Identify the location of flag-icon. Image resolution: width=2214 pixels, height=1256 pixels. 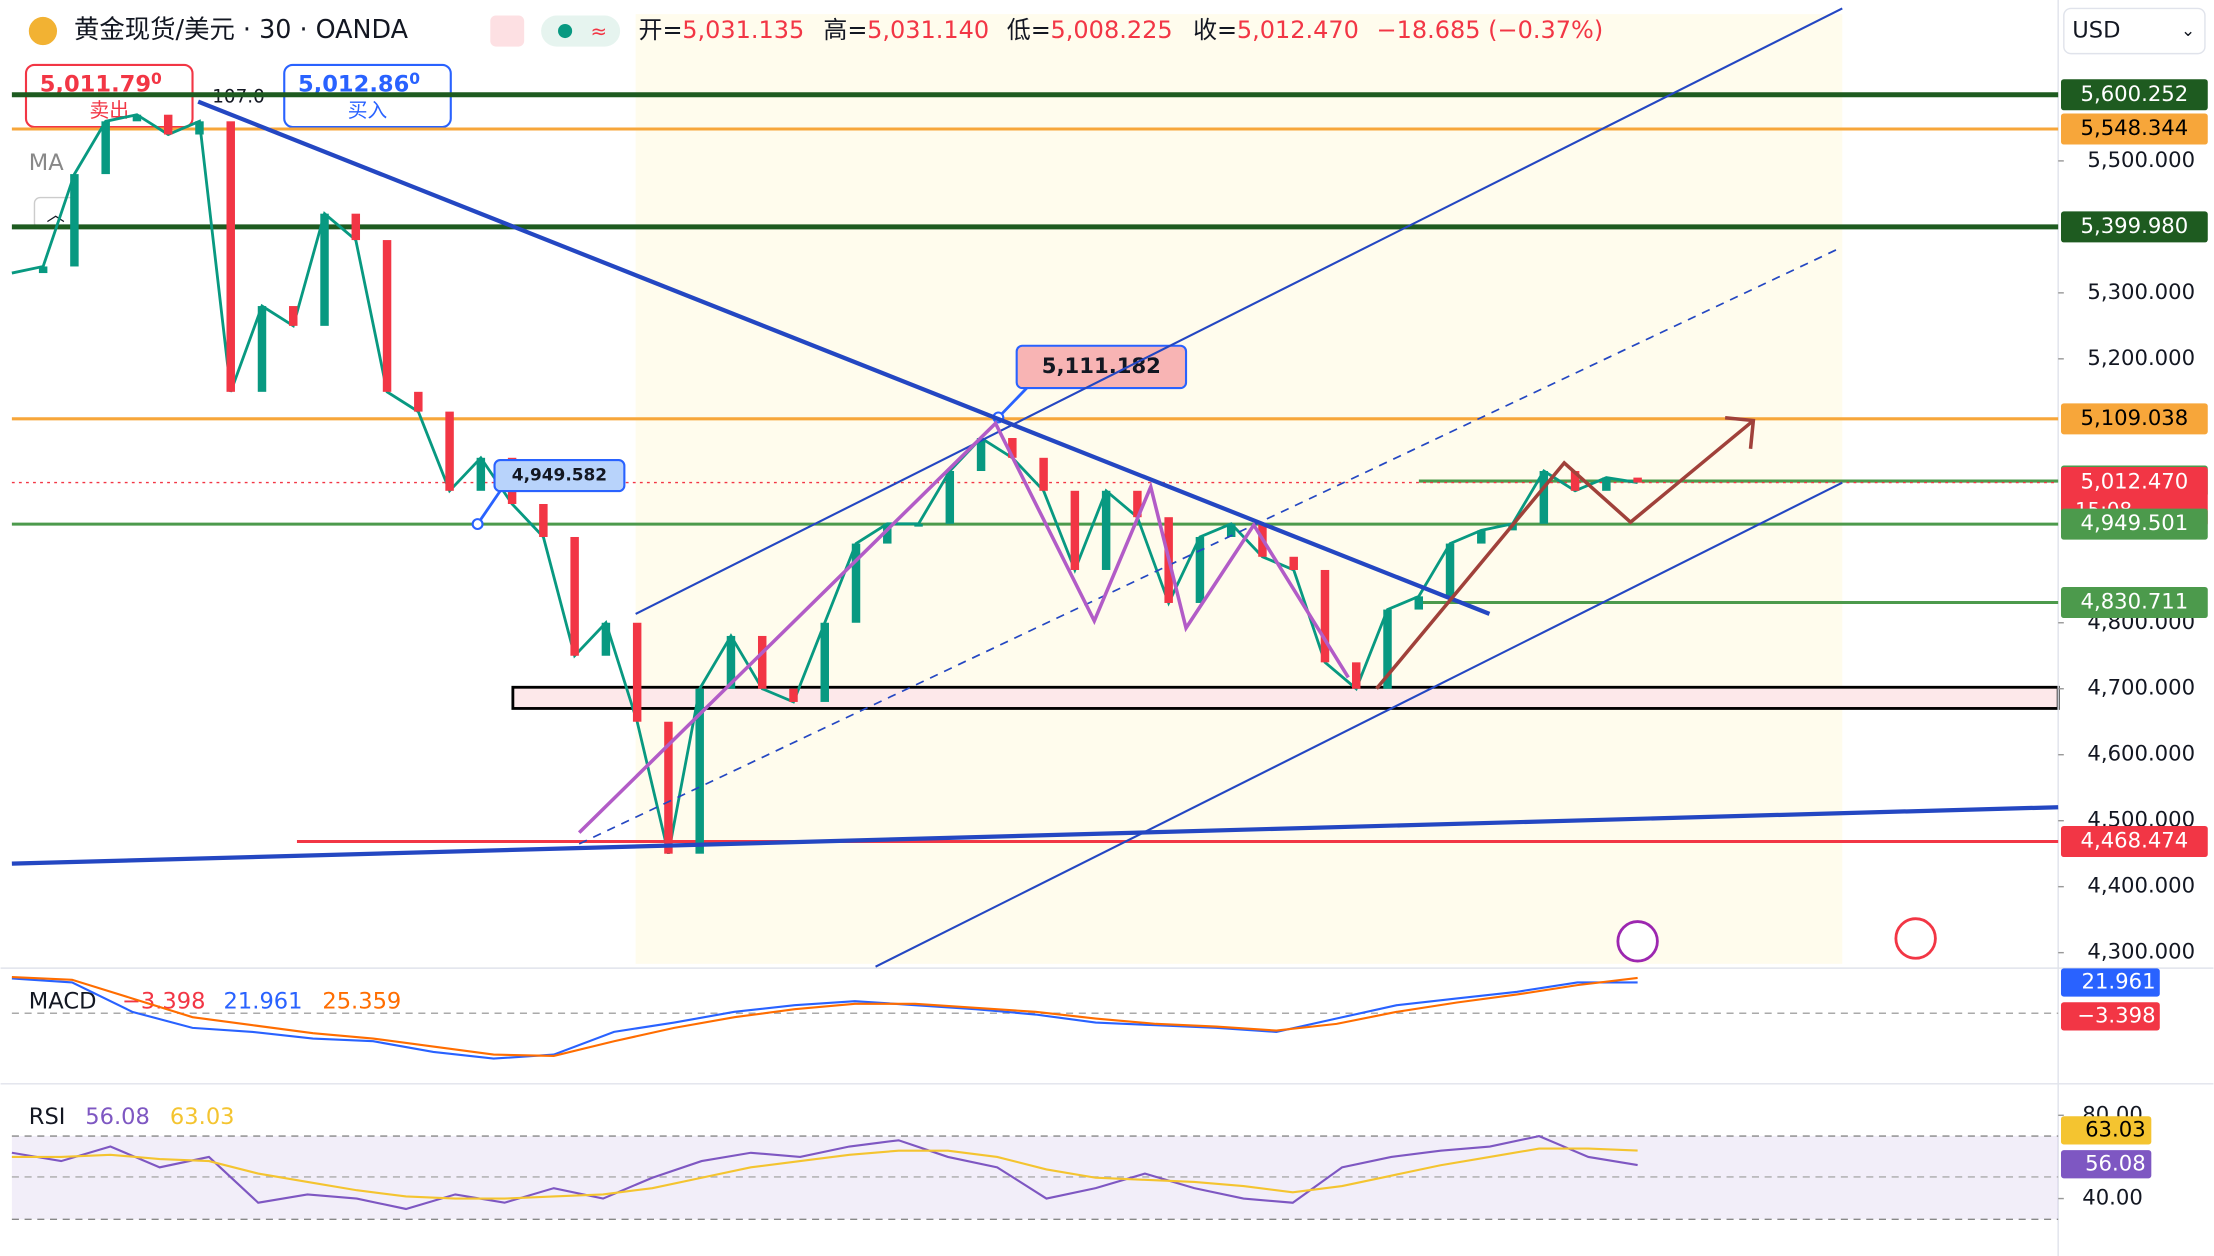
(1915, 938).